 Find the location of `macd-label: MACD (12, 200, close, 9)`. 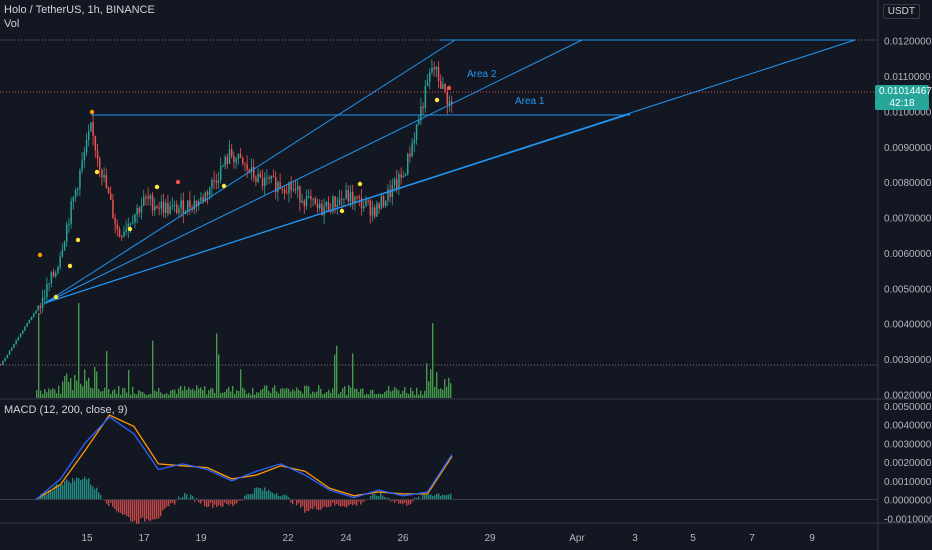

macd-label: MACD (12, 200, close, 9) is located at coordinates (66, 410).